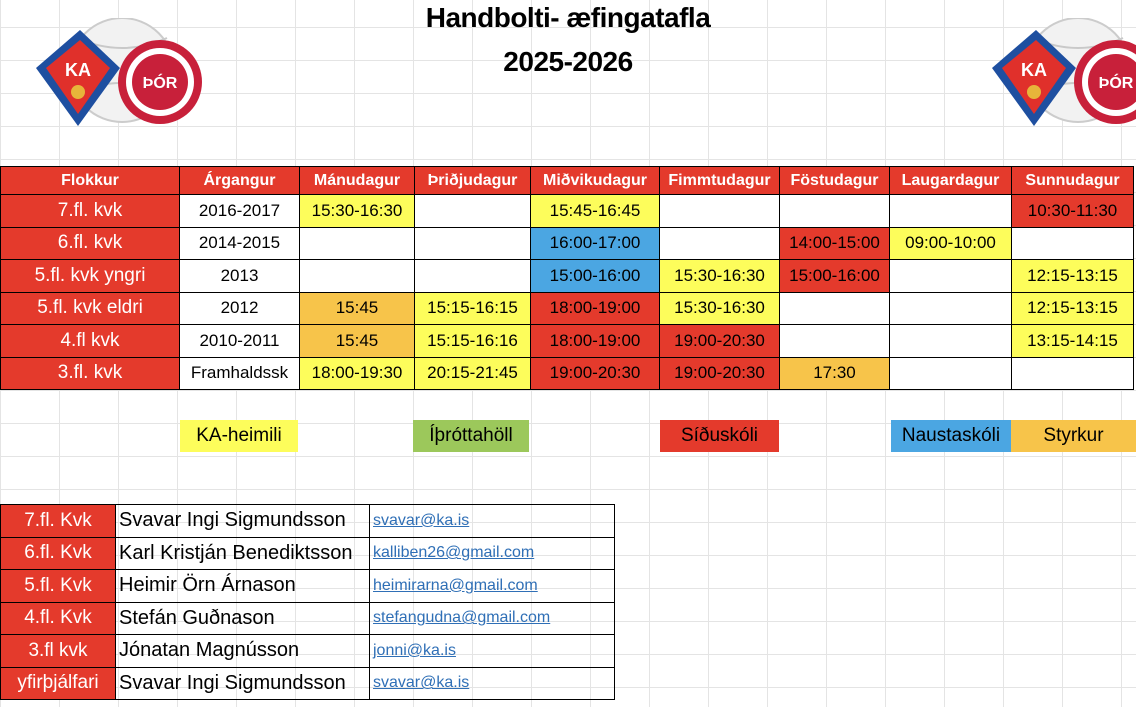 This screenshot has width=1136, height=707. I want to click on time-slot-cell: 09:00-10:00, so click(950, 243).